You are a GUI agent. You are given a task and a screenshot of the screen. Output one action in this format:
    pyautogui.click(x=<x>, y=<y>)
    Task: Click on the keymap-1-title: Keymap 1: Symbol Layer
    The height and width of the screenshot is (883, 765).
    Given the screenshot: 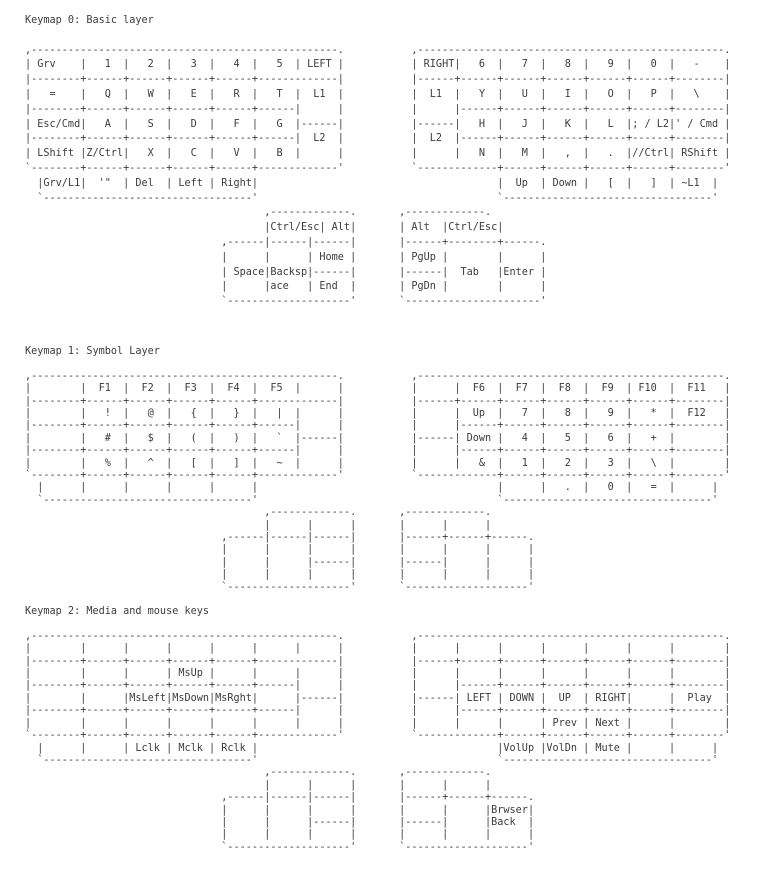 What is the action you would take?
    pyautogui.click(x=92, y=351)
    